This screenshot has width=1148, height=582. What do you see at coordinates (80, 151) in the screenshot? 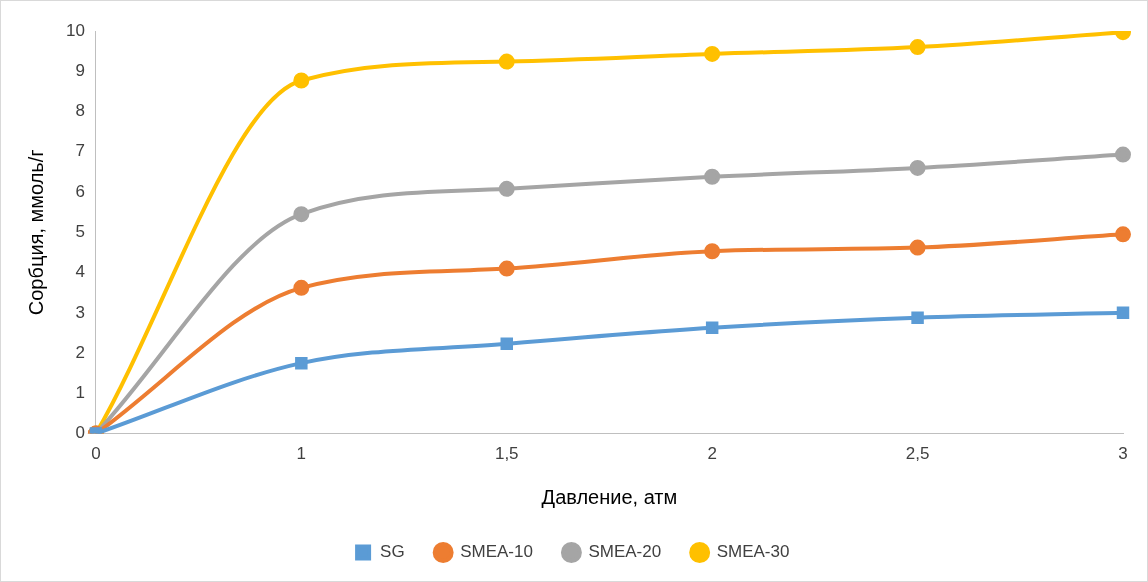
I see `y-tick-label: 7` at bounding box center [80, 151].